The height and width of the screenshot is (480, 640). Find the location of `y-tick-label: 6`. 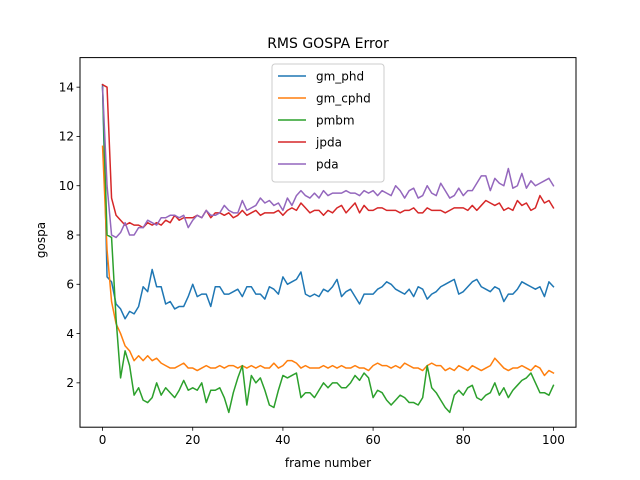

y-tick-label: 6 is located at coordinates (70, 285).